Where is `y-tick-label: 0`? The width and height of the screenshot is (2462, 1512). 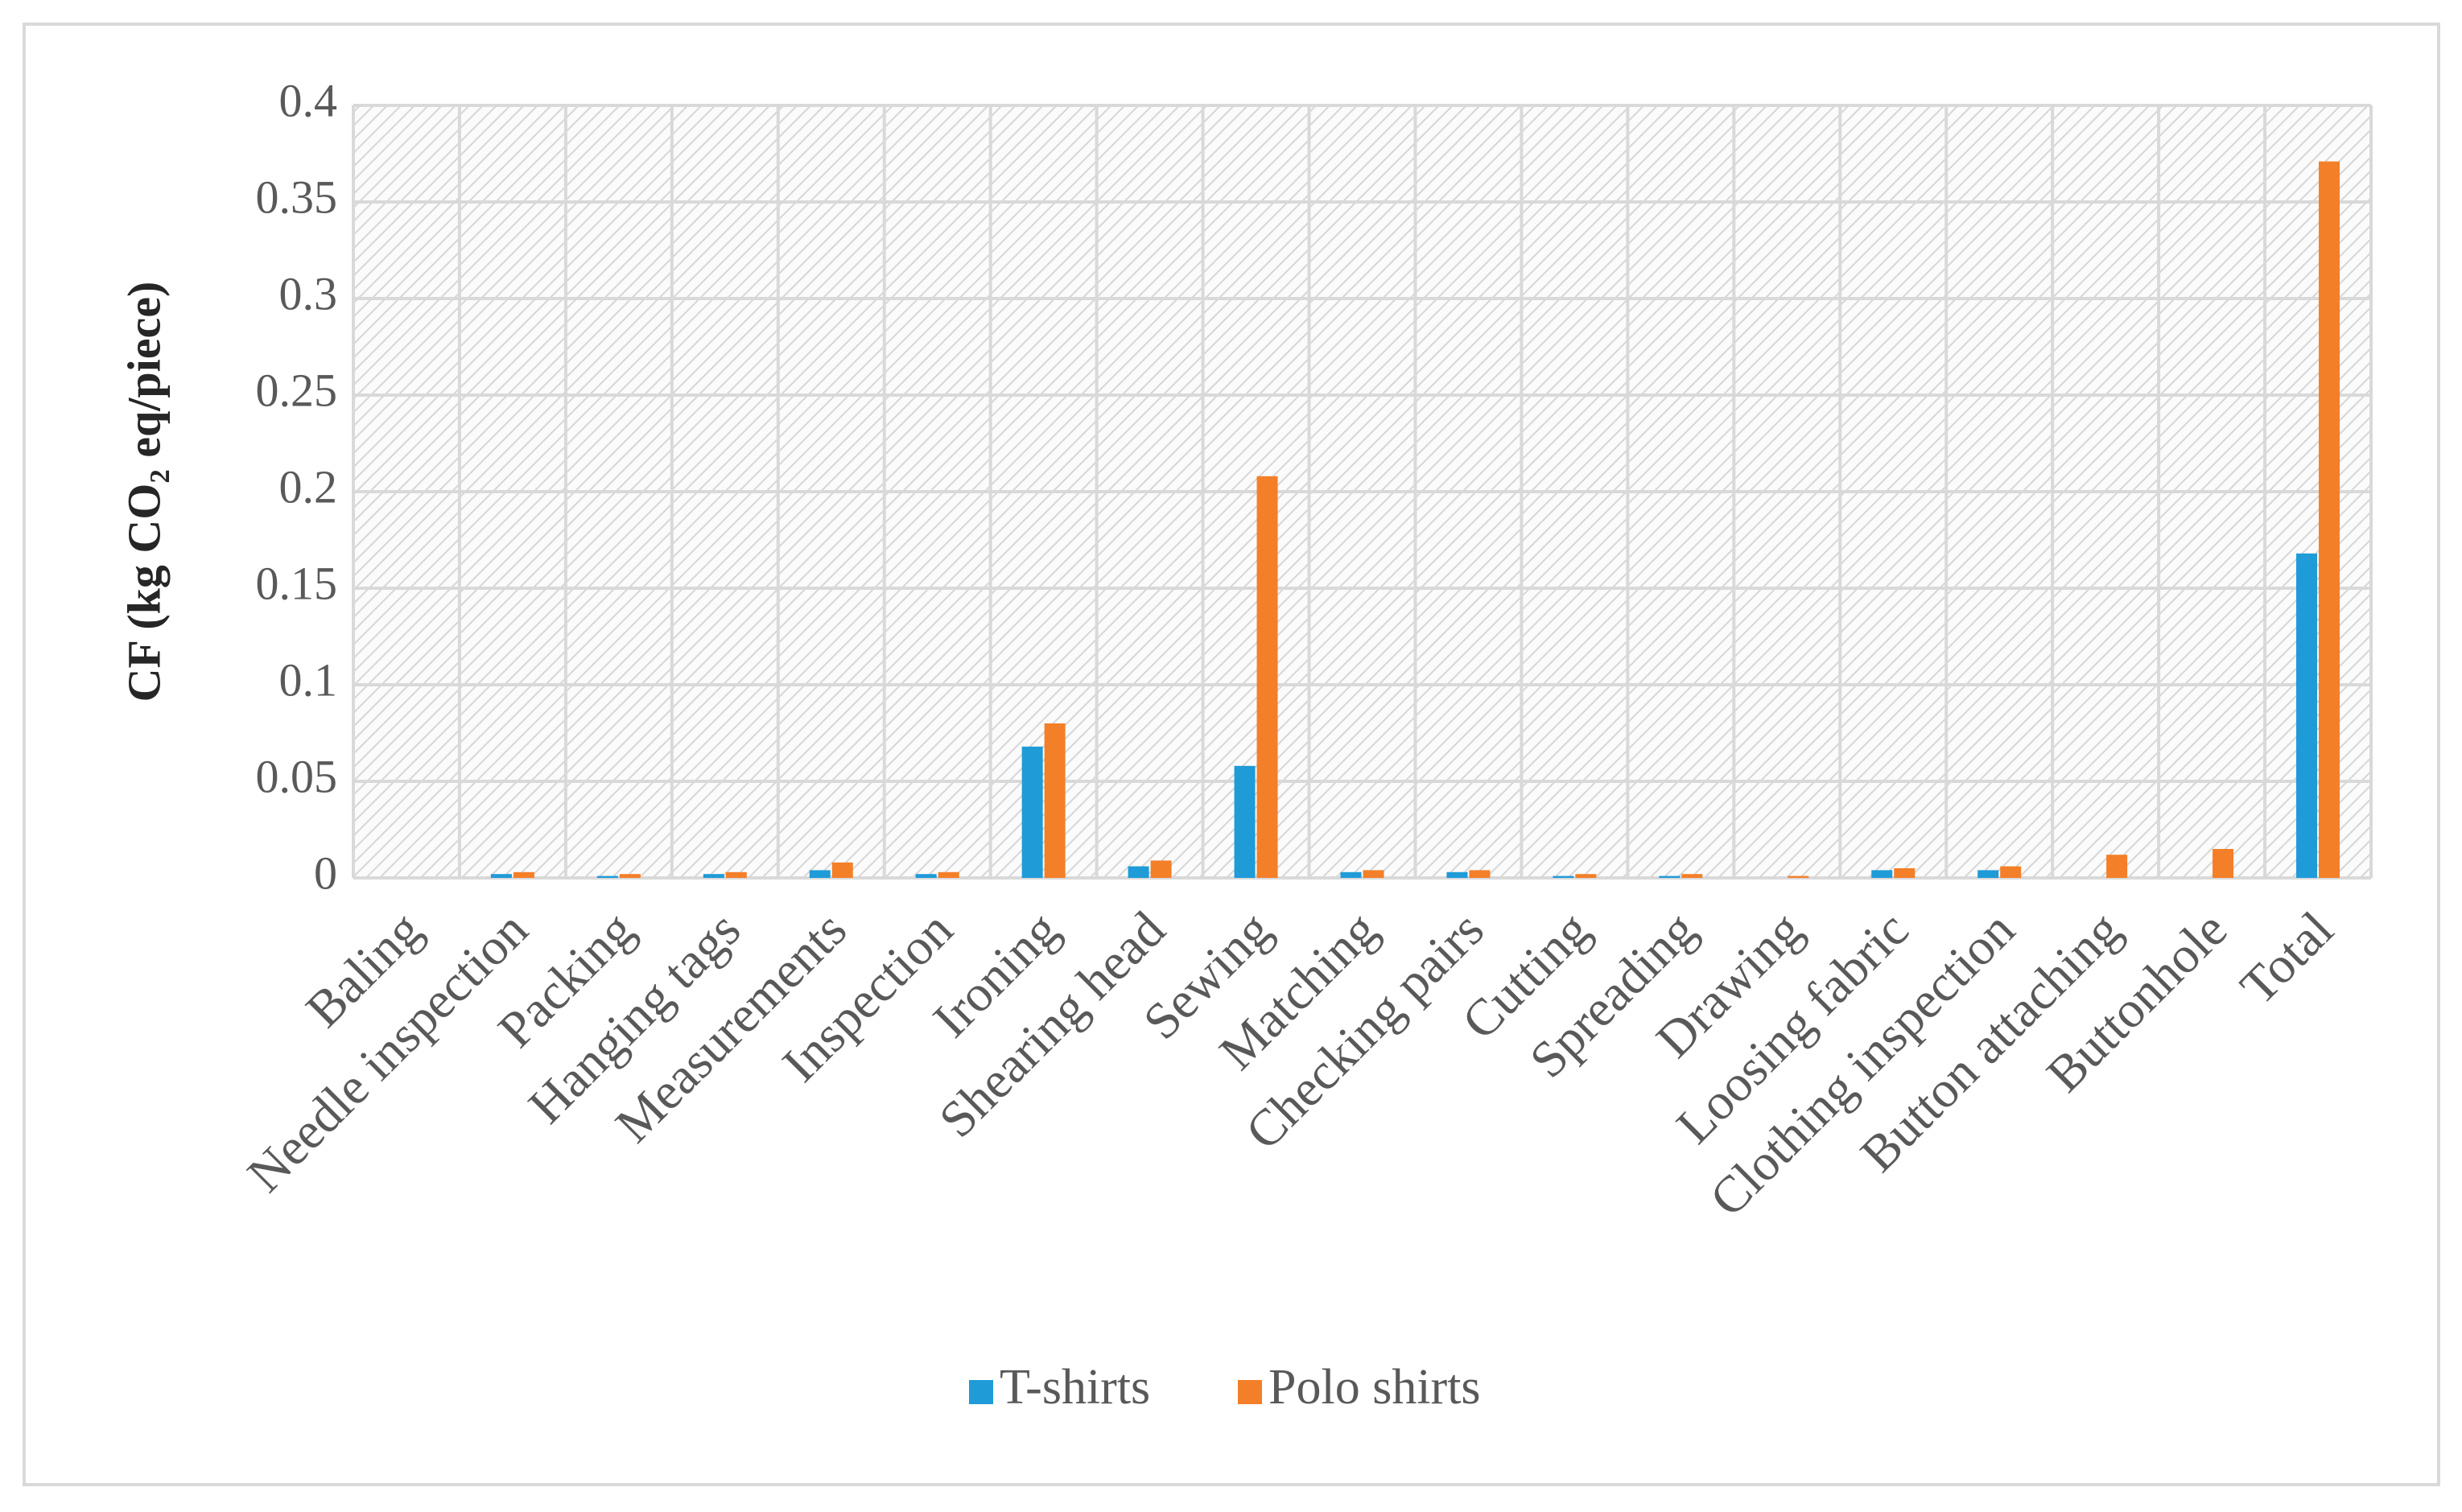 y-tick-label: 0 is located at coordinates (325, 873).